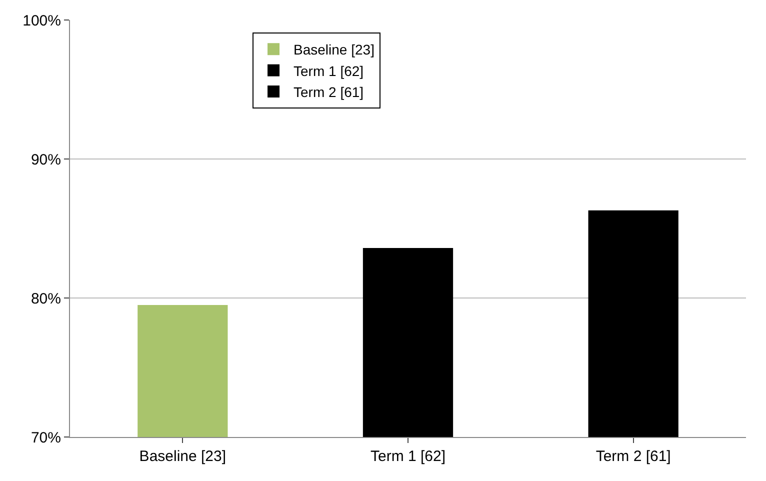  What do you see at coordinates (329, 92) in the screenshot?
I see `legend-label: Term 2 [61]` at bounding box center [329, 92].